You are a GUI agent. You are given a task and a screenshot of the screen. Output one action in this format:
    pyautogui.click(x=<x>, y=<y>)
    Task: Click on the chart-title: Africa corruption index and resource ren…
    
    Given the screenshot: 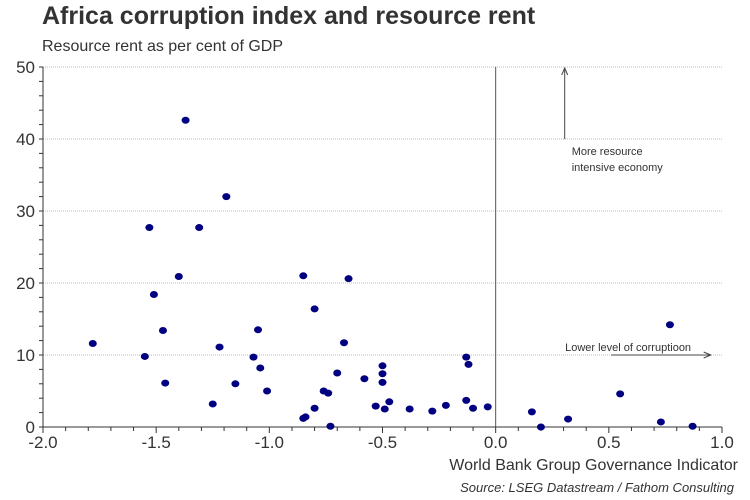 What is the action you would take?
    pyautogui.click(x=289, y=16)
    